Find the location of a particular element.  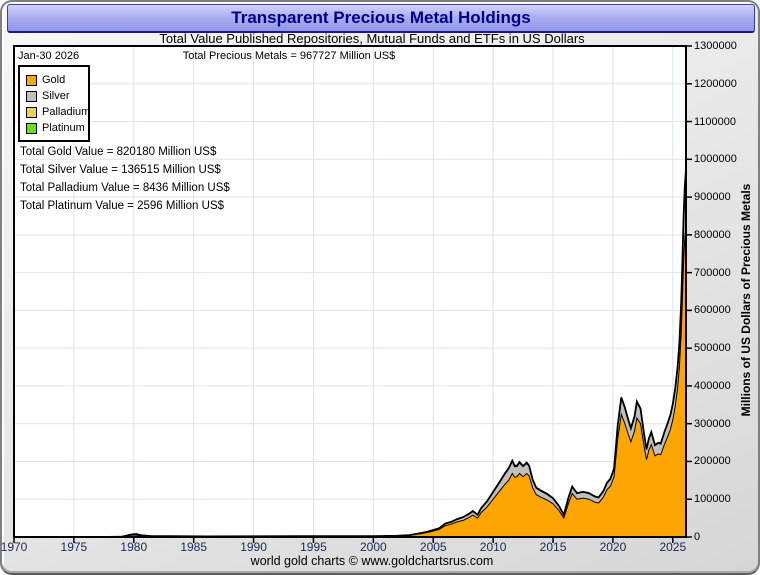

gold-swatch-icon is located at coordinates (31, 80).